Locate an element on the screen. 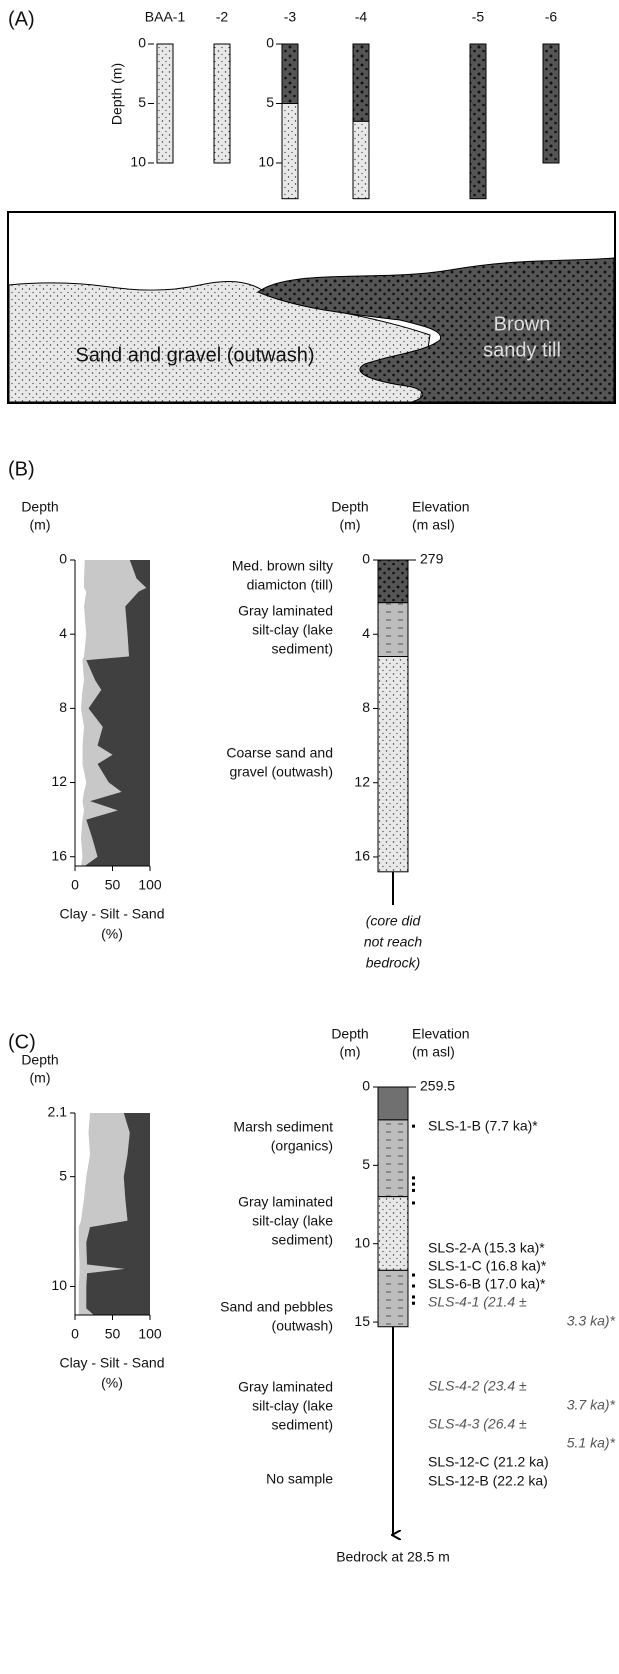 Image resolution: width=619 pixels, height=1674 pixels. well-label: -5 is located at coordinates (478, 17).